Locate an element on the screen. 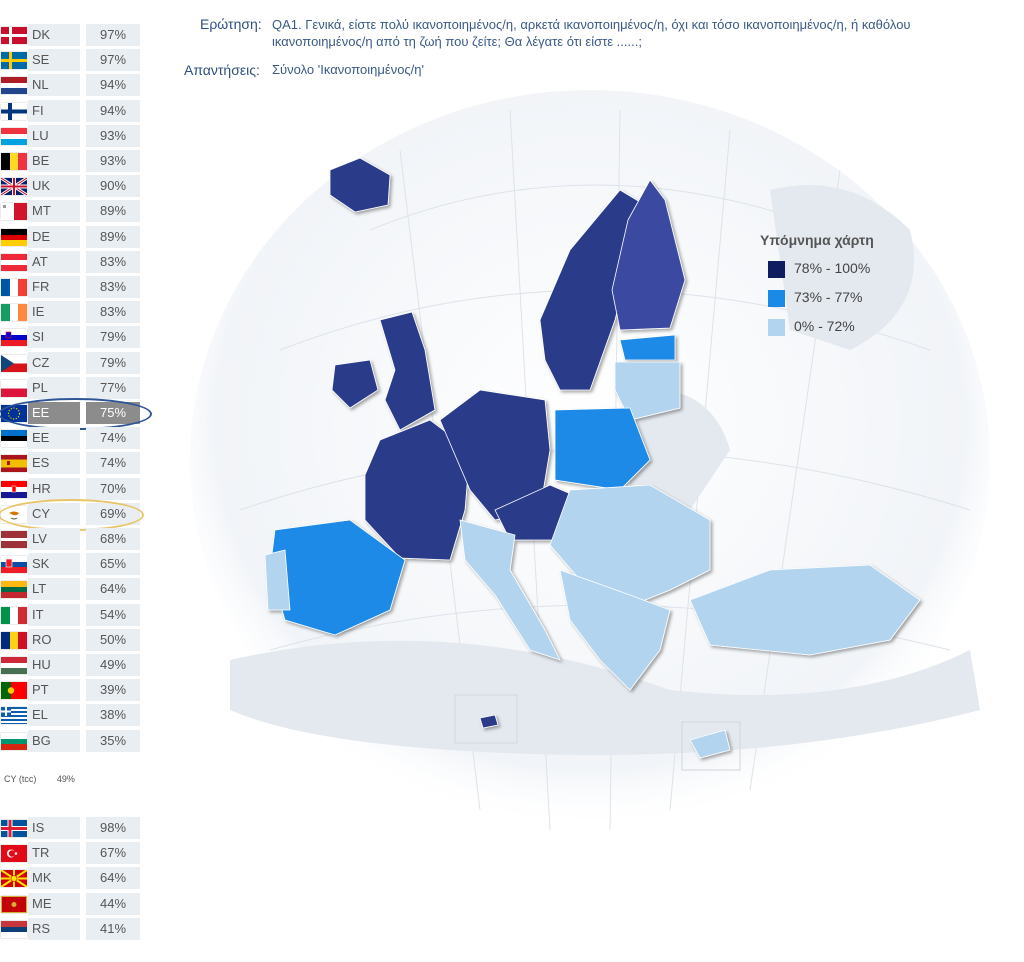 The height and width of the screenshot is (962, 1024). country-code: SE is located at coordinates (54, 60).